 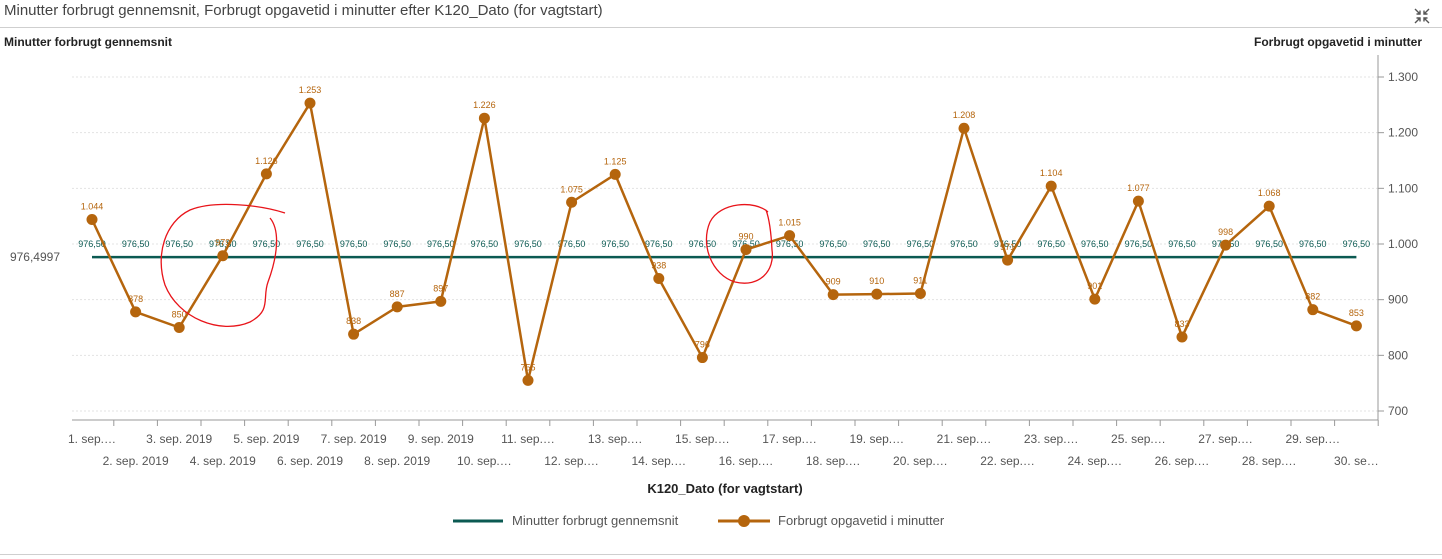 I want to click on x-axis-tick-label: 6. sep. 2019, so click(x=310, y=461).